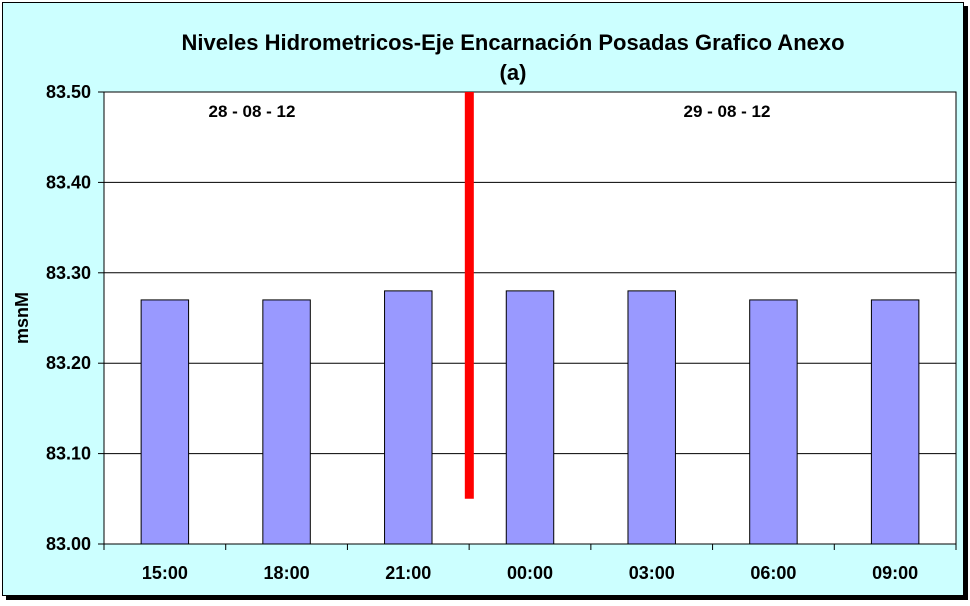 This screenshot has height=606, width=970. What do you see at coordinates (68, 273) in the screenshot?
I see `y-tick-label: 83.30` at bounding box center [68, 273].